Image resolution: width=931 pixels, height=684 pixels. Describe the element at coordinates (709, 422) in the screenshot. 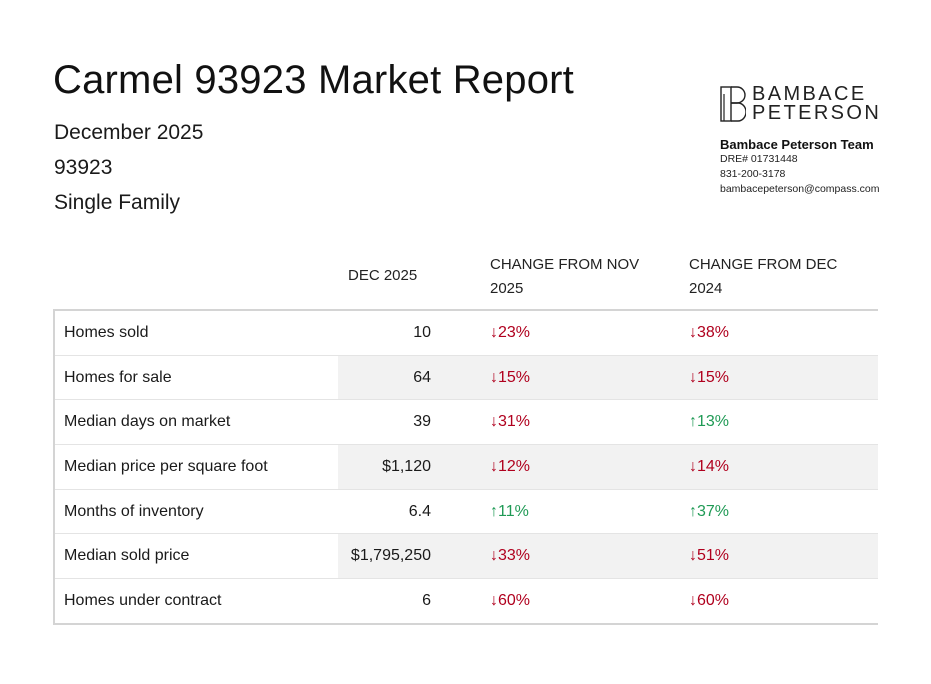

I see `change-prev-year: ↑13%` at that location.